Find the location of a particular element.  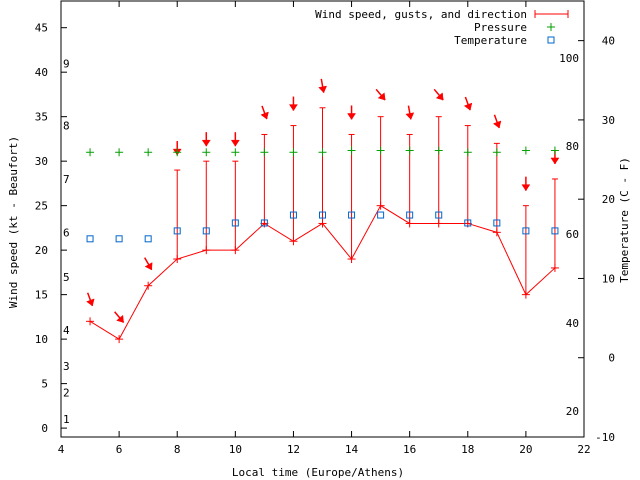

beaufort-label: 2 is located at coordinates (66, 393).